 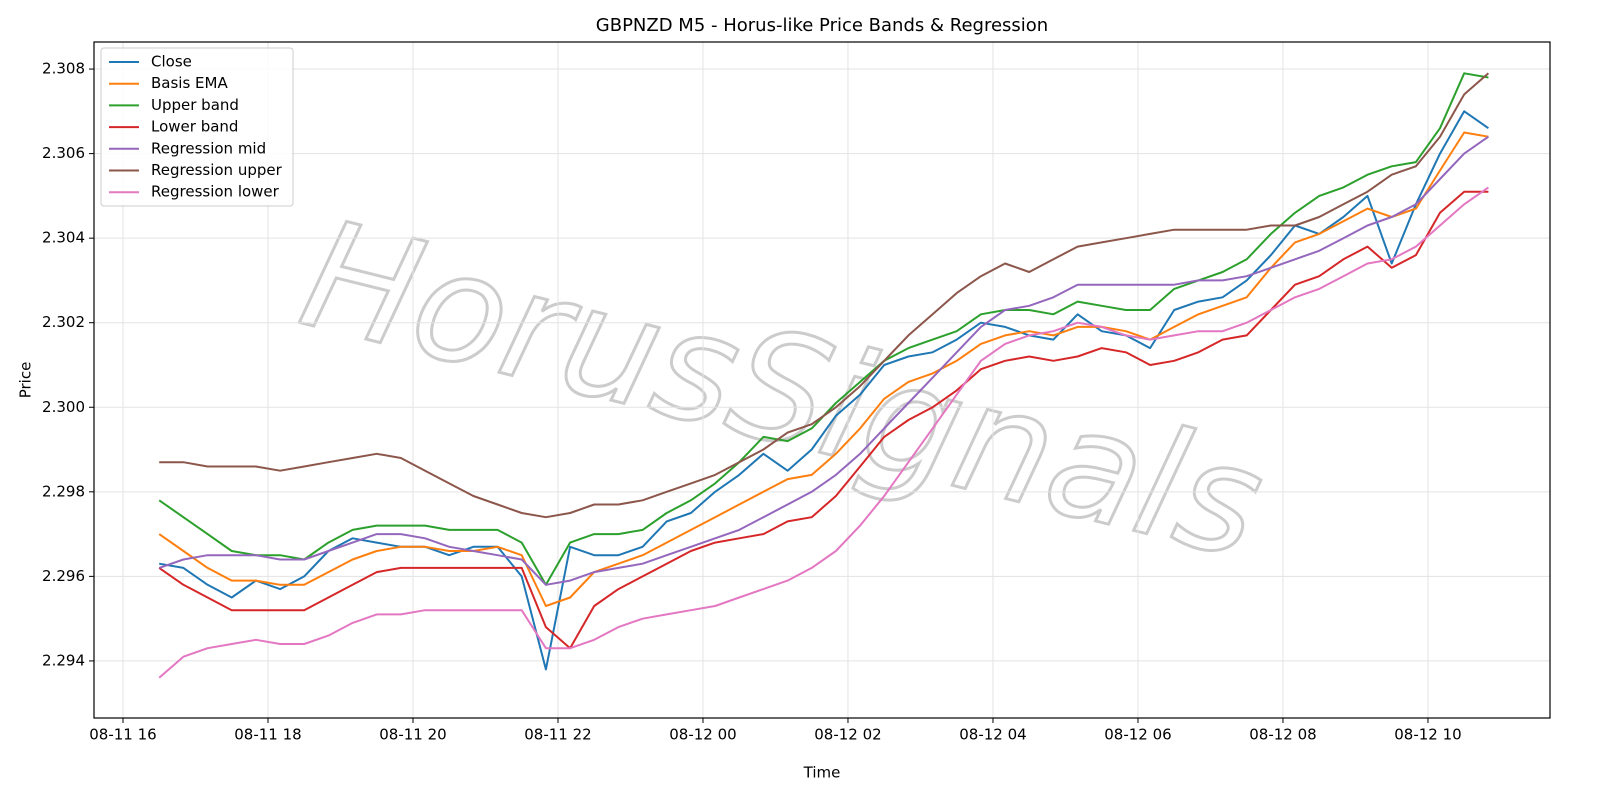 What do you see at coordinates (267, 735) in the screenshot?
I see `x-tick-label: 08-11 18` at bounding box center [267, 735].